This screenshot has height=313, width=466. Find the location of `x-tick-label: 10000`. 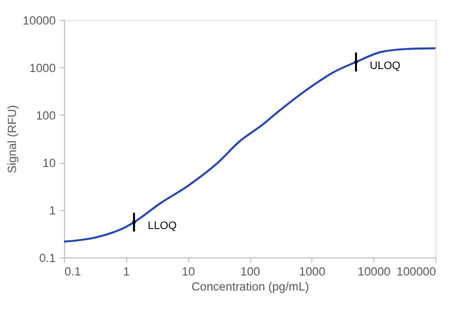

x-tick-label: 10000 is located at coordinates (374, 271).